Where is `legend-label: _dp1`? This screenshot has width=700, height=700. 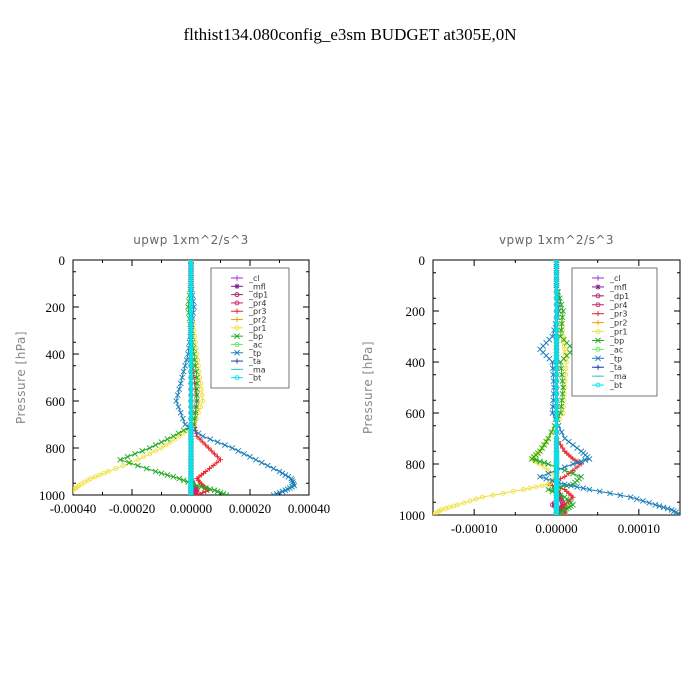
legend-label: _dp1 is located at coordinates (258, 295).